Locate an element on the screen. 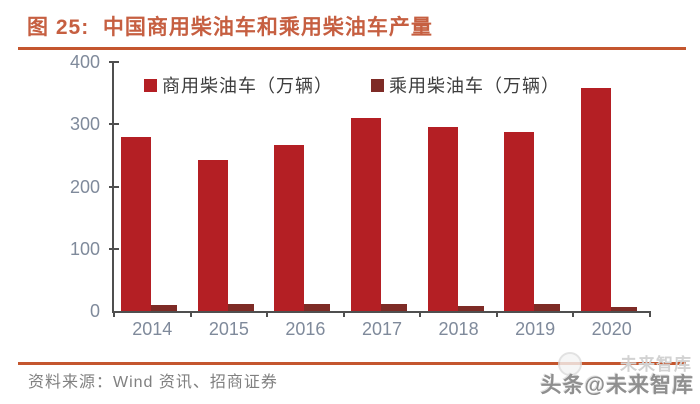 The height and width of the screenshot is (404, 700). legend-label: 商用柴油车（万辆） is located at coordinates (247, 86).